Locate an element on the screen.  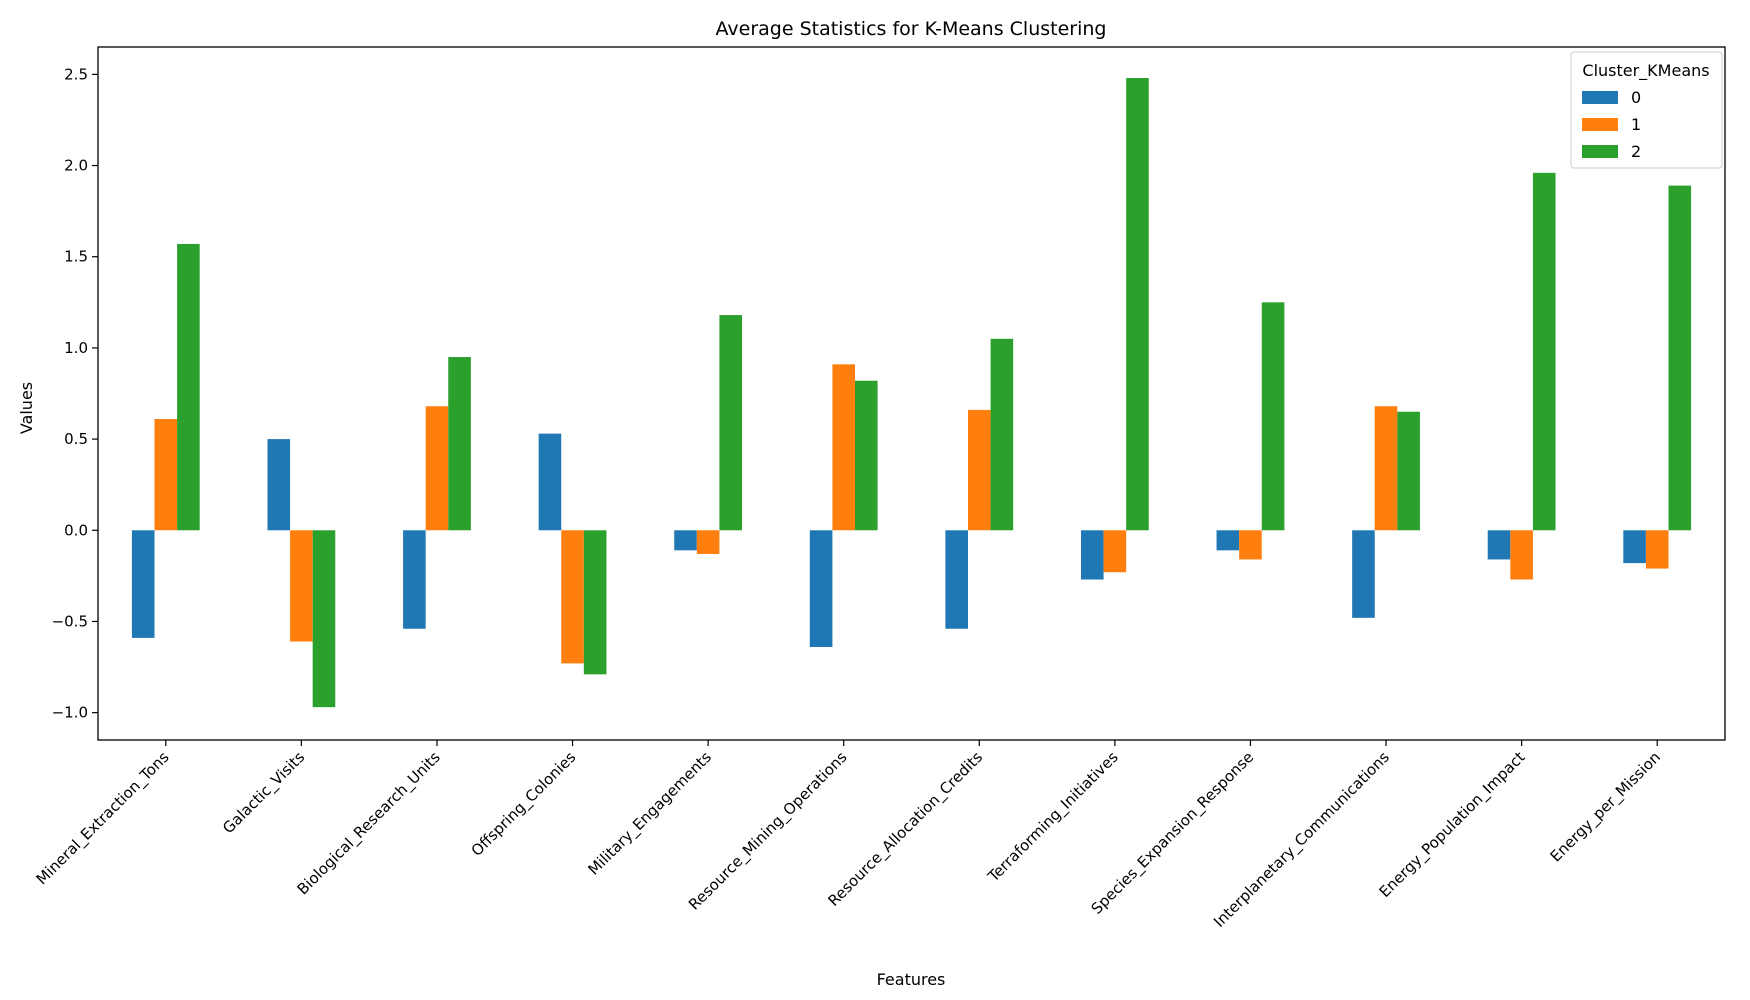
y-tick-label: −1.0 is located at coordinates (70, 713).